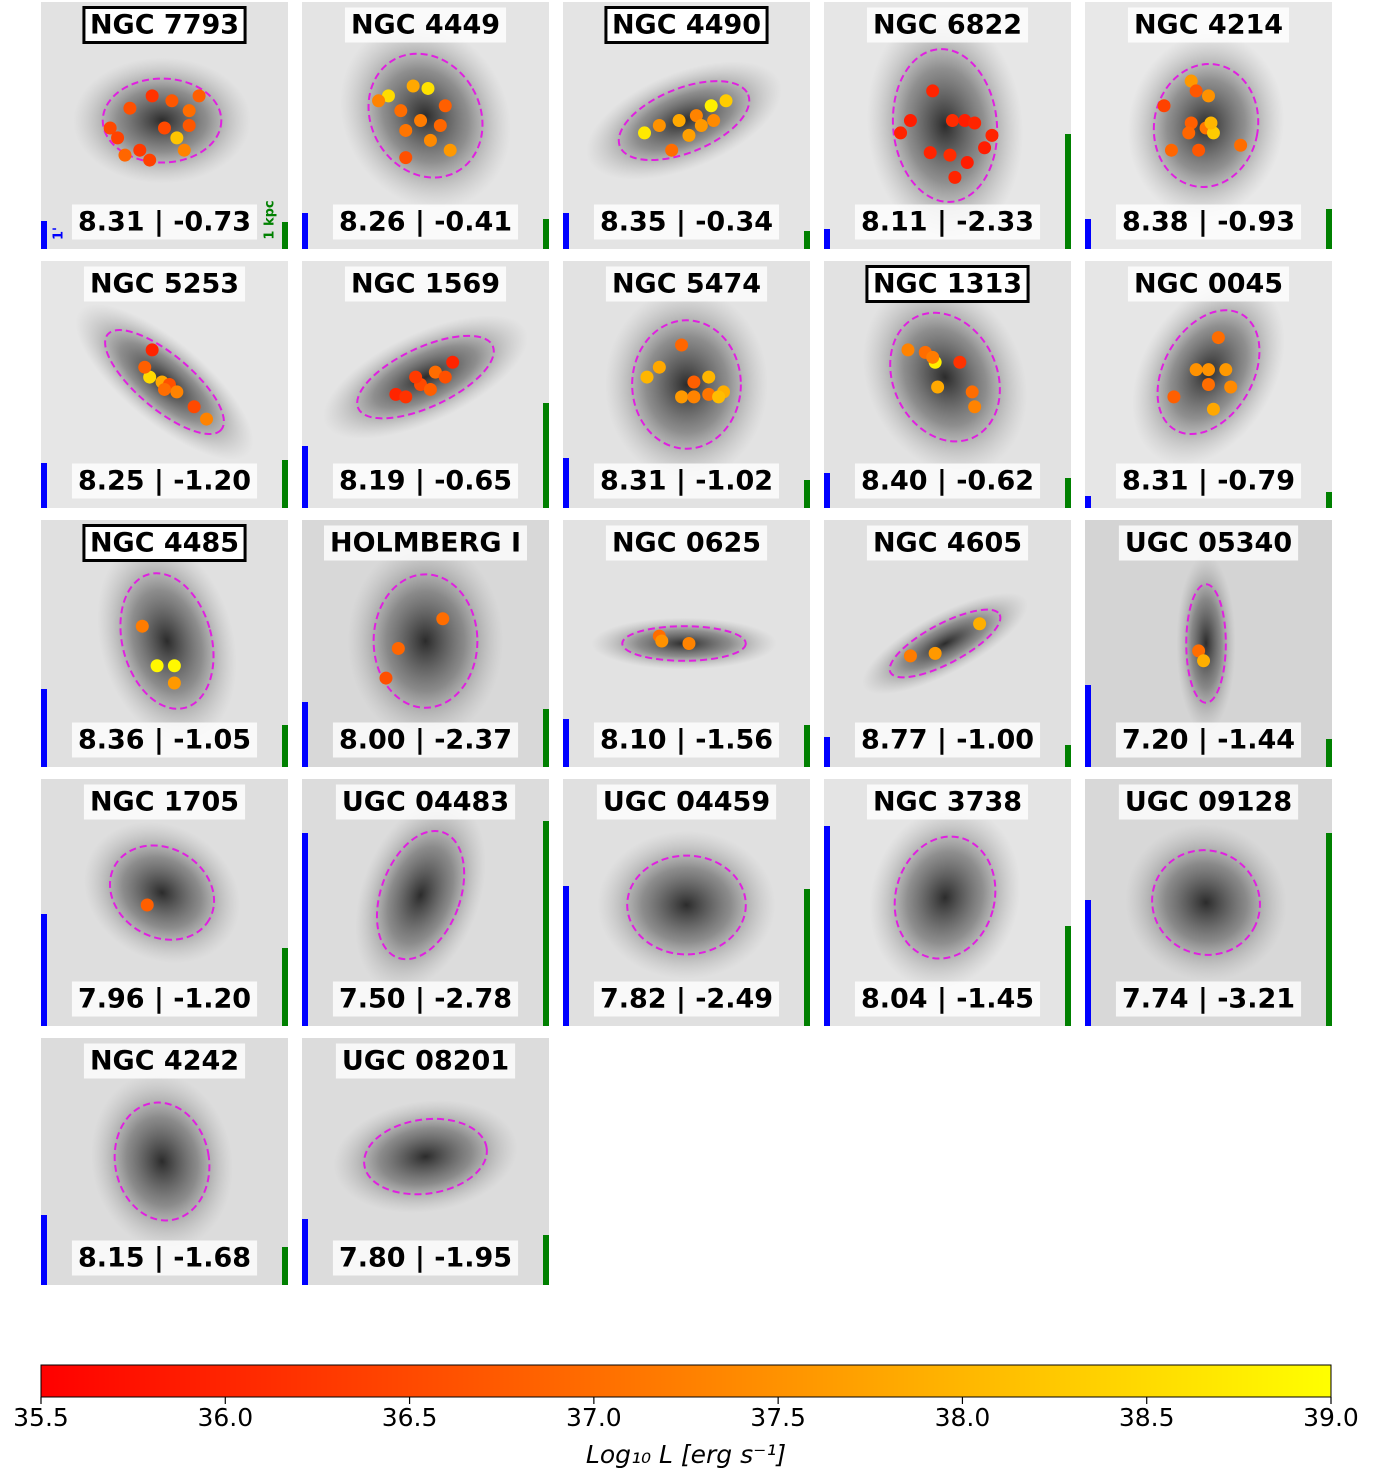  I want to click on metallicity-sfr-label: 7.82 | -2.49, so click(686, 999).